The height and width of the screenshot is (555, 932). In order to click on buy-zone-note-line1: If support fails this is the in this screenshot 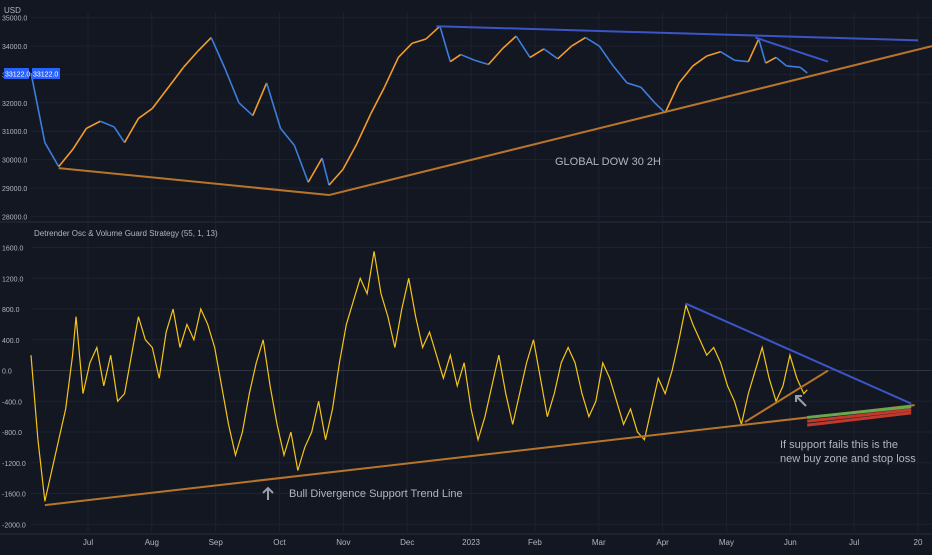, I will do `click(839, 445)`.